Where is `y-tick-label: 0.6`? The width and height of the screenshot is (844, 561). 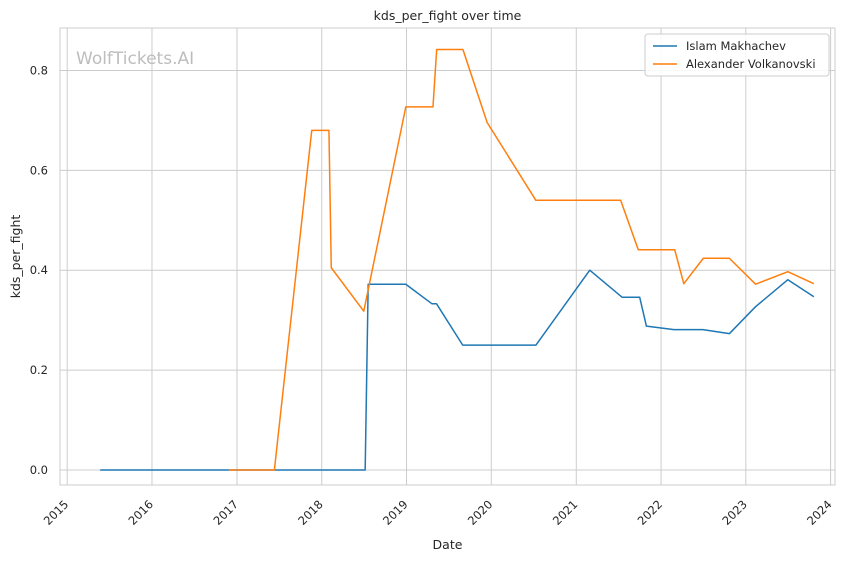
y-tick-label: 0.6 is located at coordinates (39, 170).